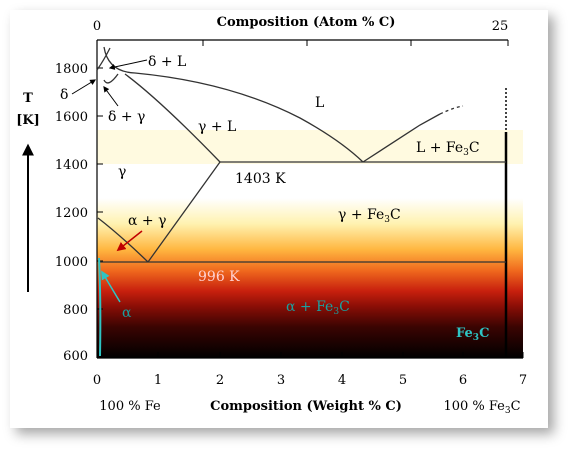 This screenshot has width=574, height=465. I want to click on left-end-label: 100 % Fe, so click(130, 406).